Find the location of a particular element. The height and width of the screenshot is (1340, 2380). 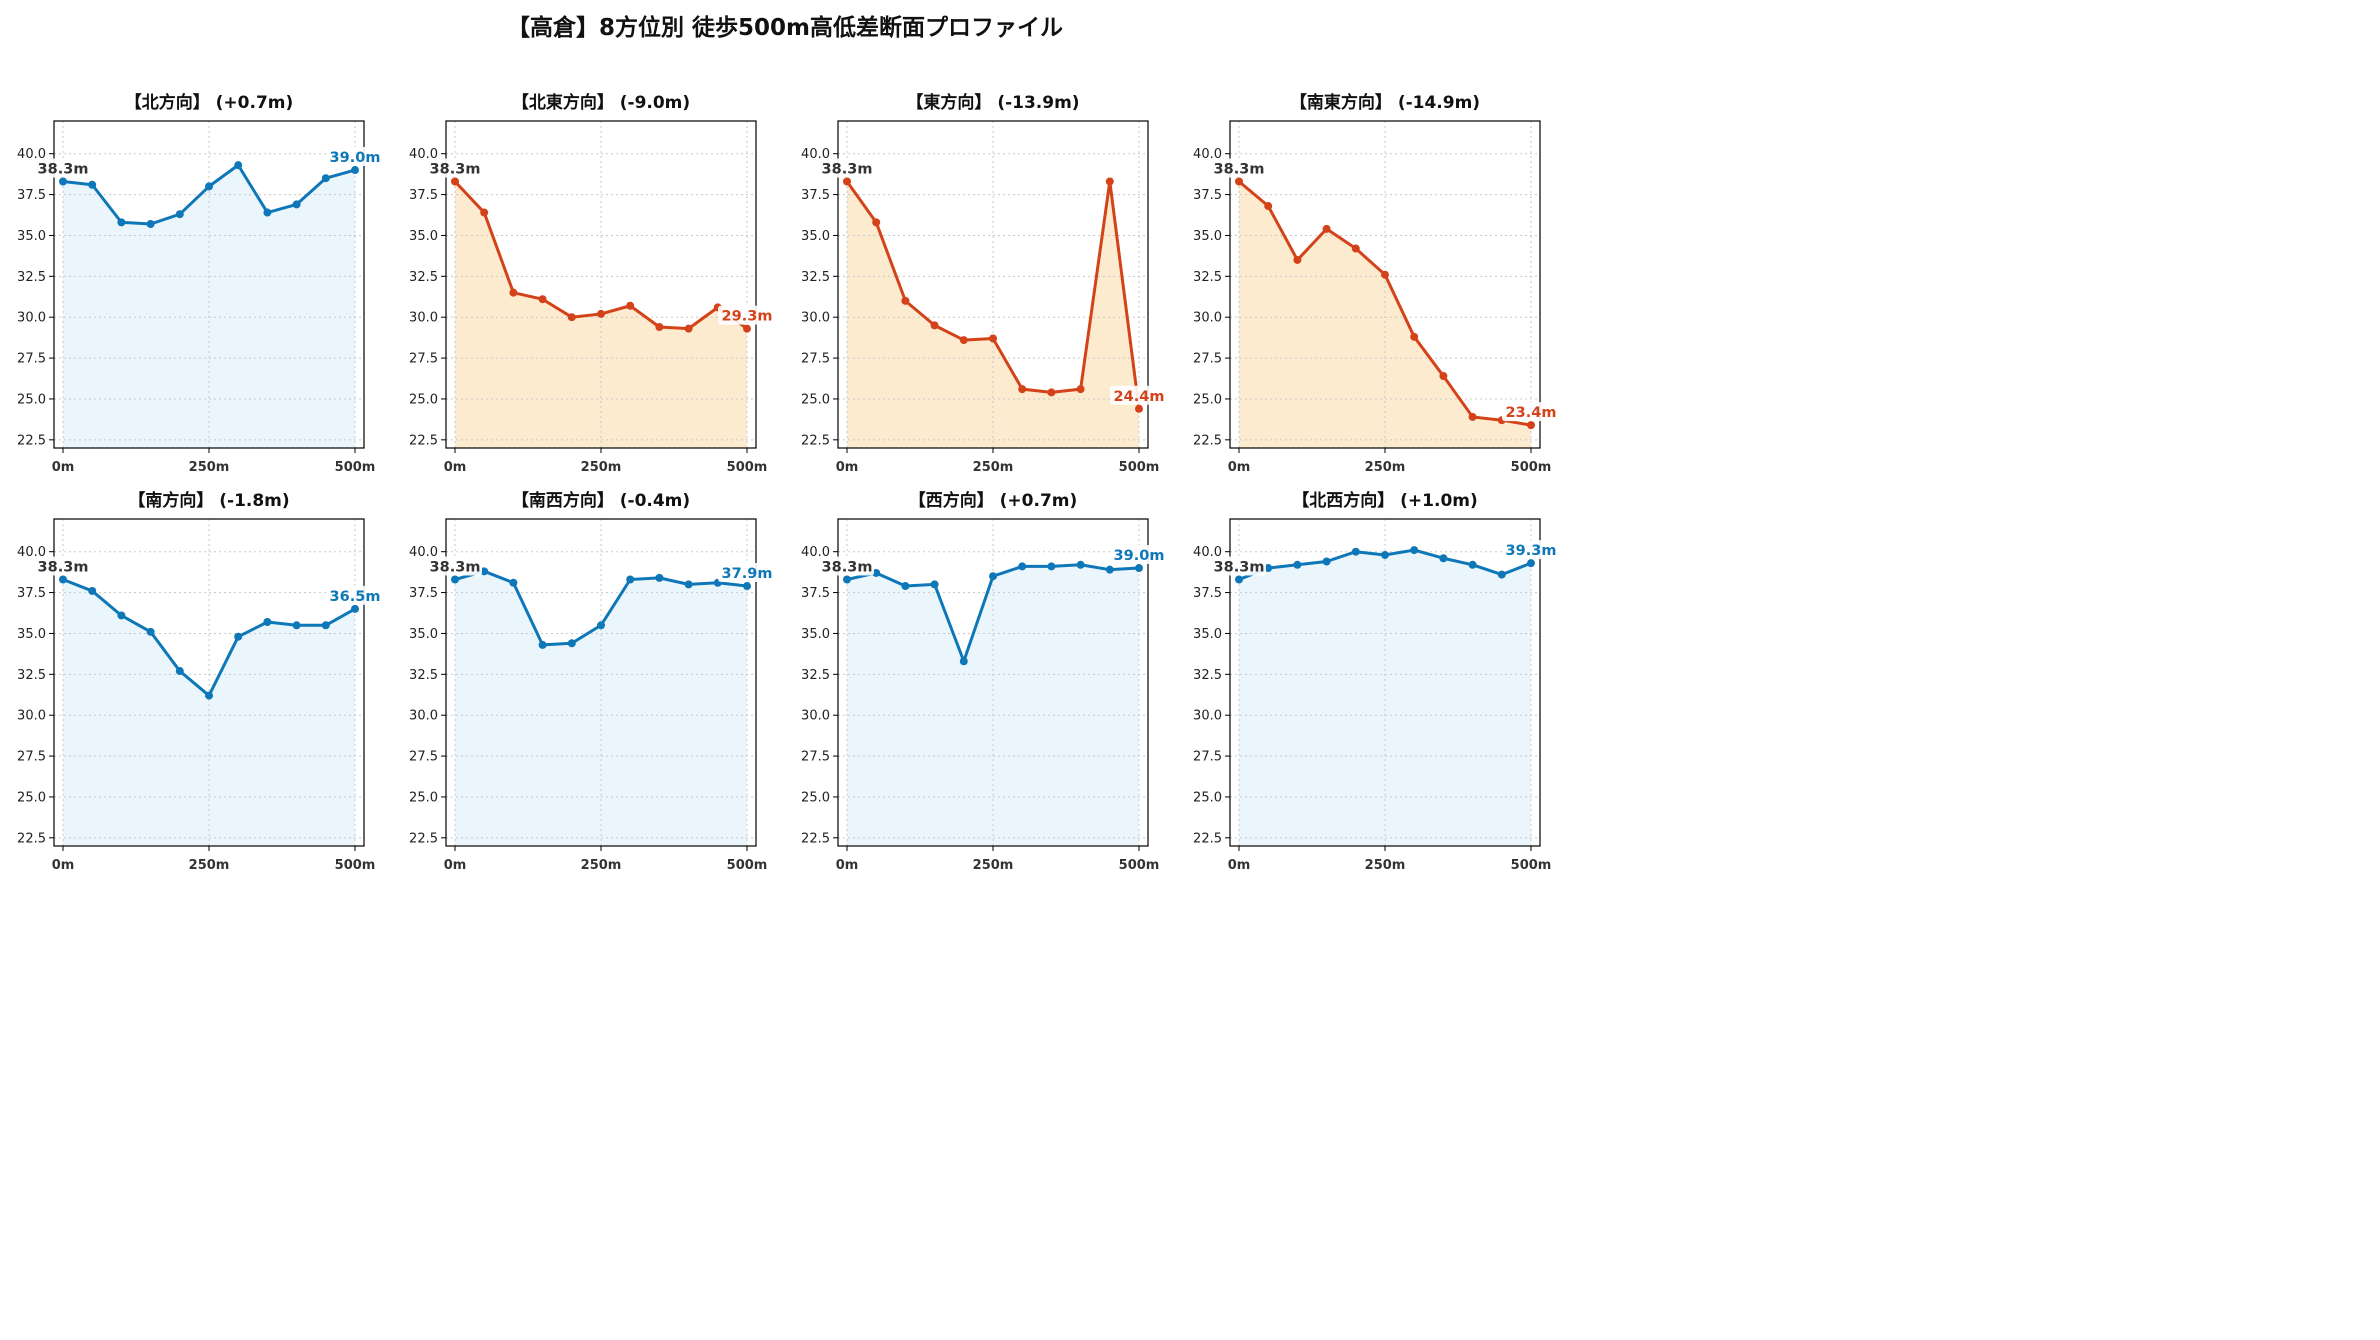

chart-title: 【東方向】 (-13.9m) is located at coordinates (992, 102).